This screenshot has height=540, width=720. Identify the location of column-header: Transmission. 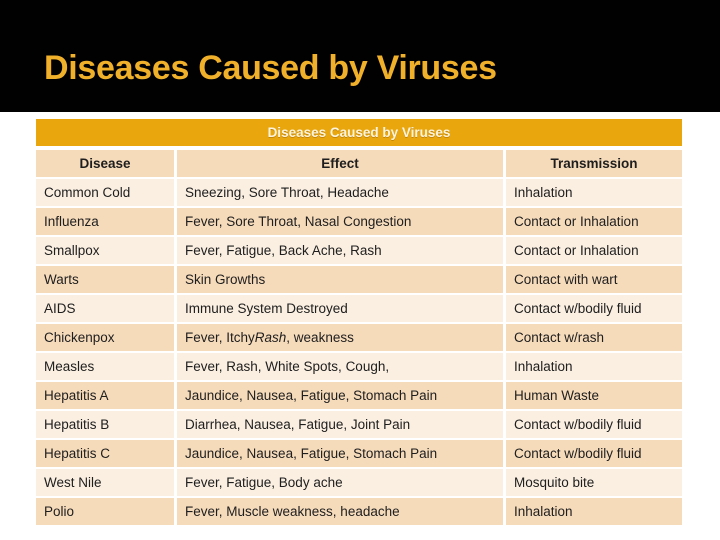
(594, 163).